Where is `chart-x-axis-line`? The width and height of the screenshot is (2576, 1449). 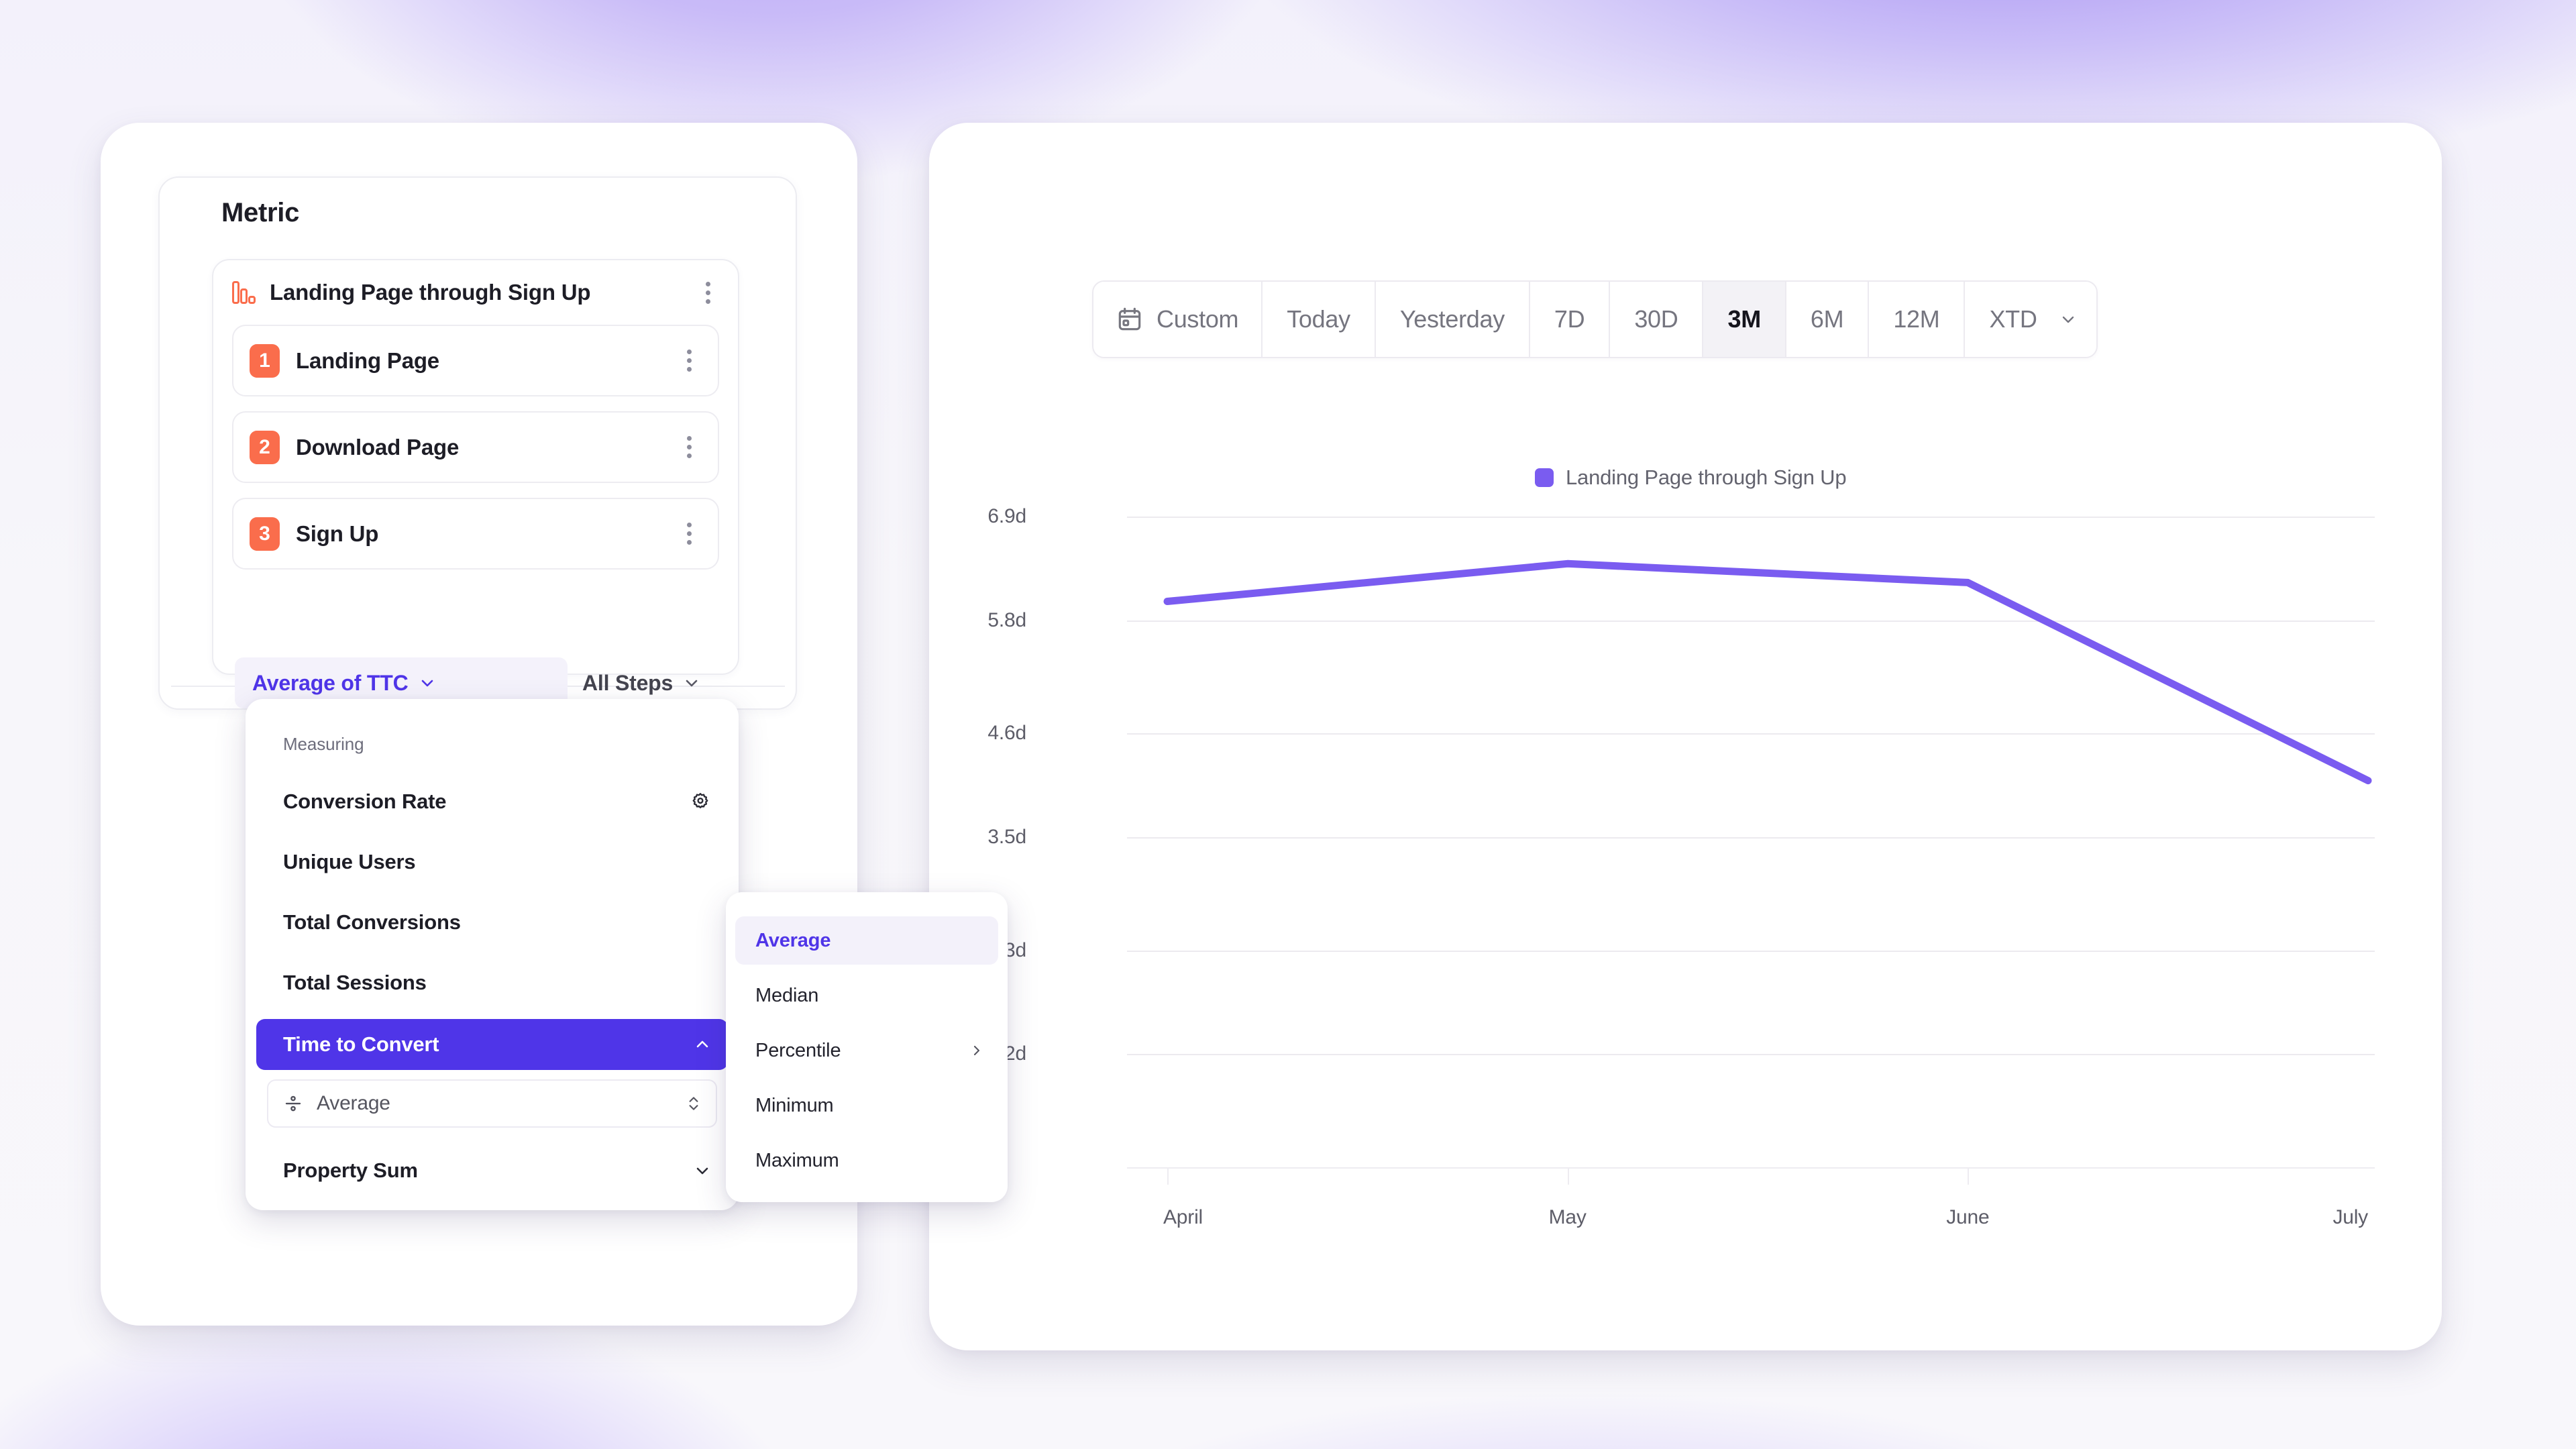 chart-x-axis-line is located at coordinates (1751, 1168).